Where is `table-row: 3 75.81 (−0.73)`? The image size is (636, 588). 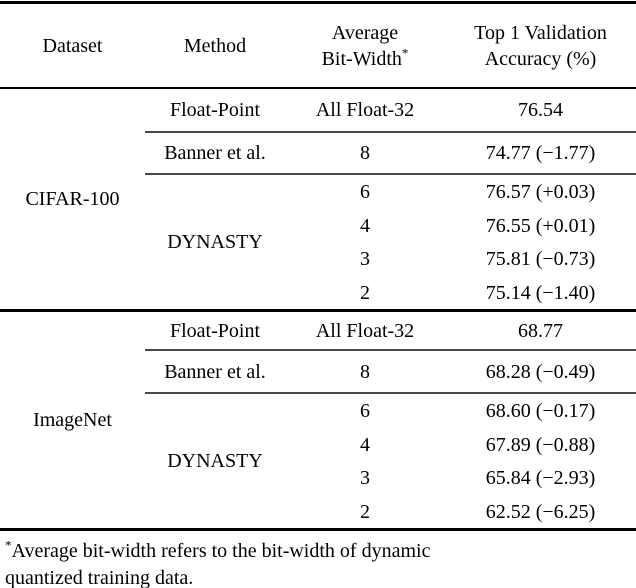 table-row: 3 75.81 (−0.73) is located at coordinates (318, 259).